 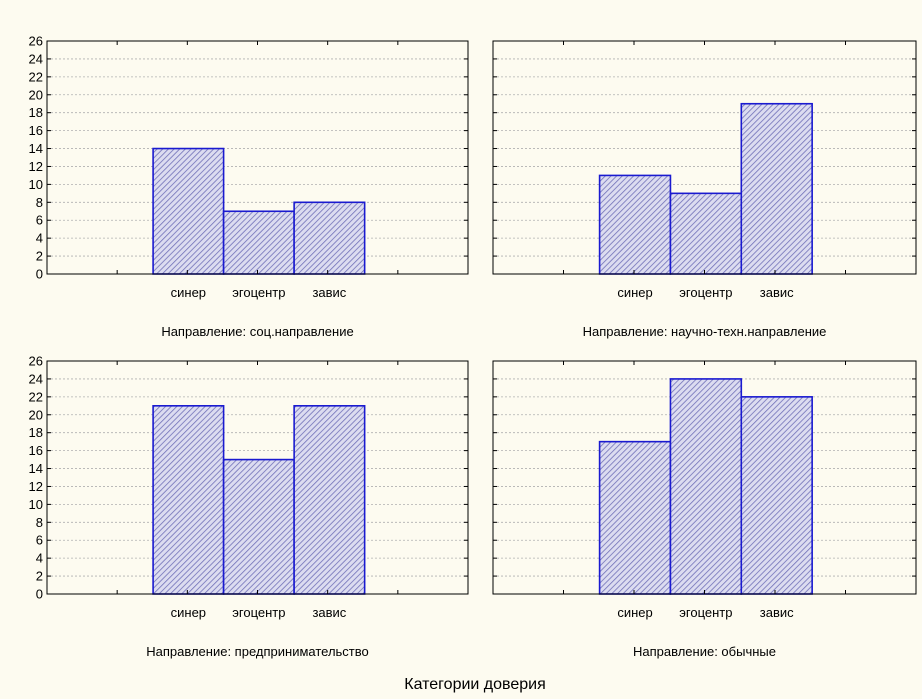 I want to click on panel-title: Направление: соц.направление, so click(x=257, y=331).